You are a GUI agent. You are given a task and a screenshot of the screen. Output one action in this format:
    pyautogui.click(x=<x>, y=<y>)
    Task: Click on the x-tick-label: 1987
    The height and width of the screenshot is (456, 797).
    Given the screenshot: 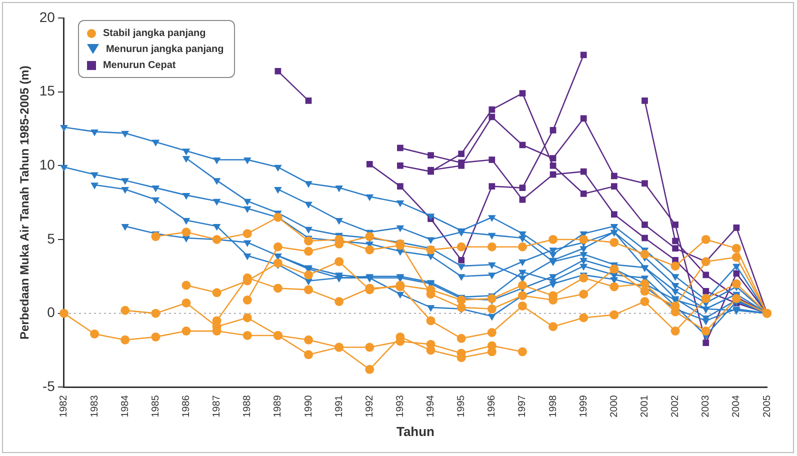 What is the action you would take?
    pyautogui.click(x=217, y=406)
    